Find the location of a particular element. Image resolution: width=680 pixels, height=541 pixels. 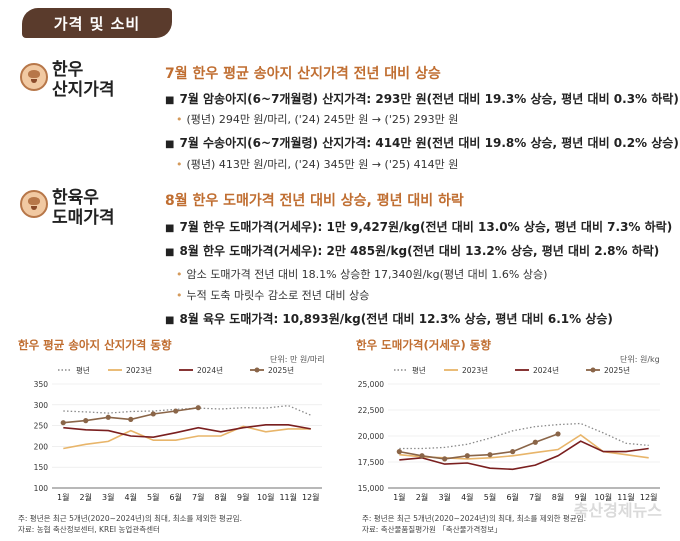

y-tick-label: 15,000 is located at coordinates (371, 488).